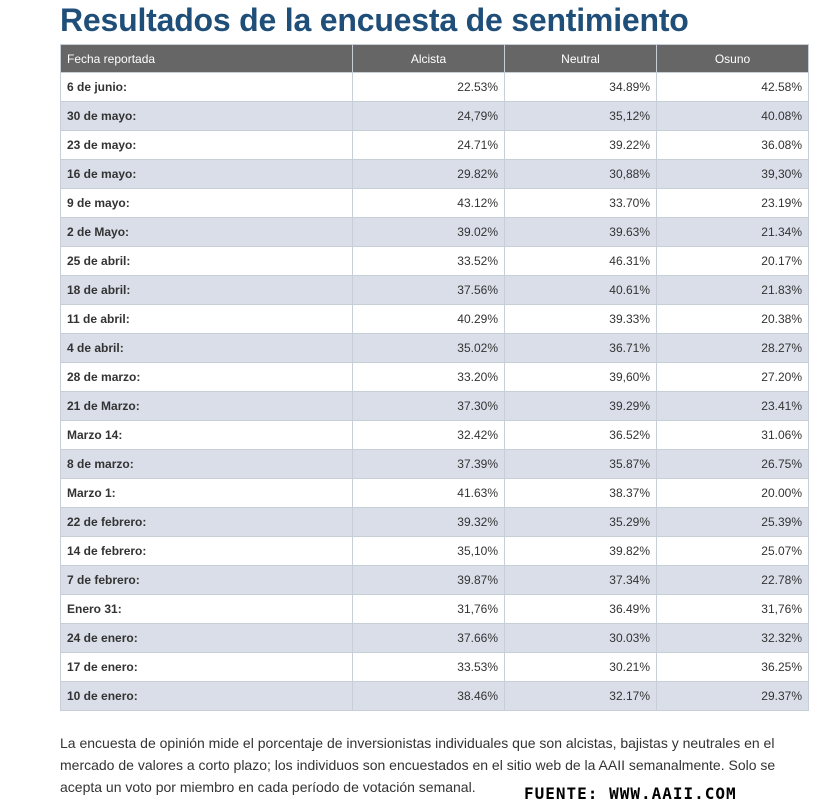  What do you see at coordinates (732, 667) in the screenshot?
I see `bearish-cell: 36.25%` at bounding box center [732, 667].